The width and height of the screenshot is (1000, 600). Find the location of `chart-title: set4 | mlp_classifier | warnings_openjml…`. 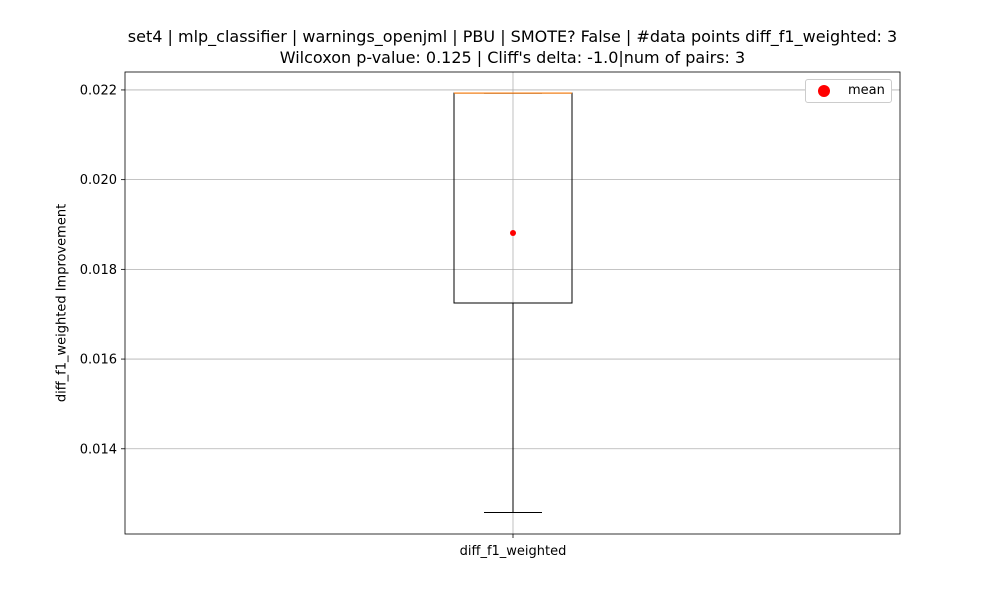

chart-title: set4 | mlp_classifier | warnings_openjml… is located at coordinates (512, 36).